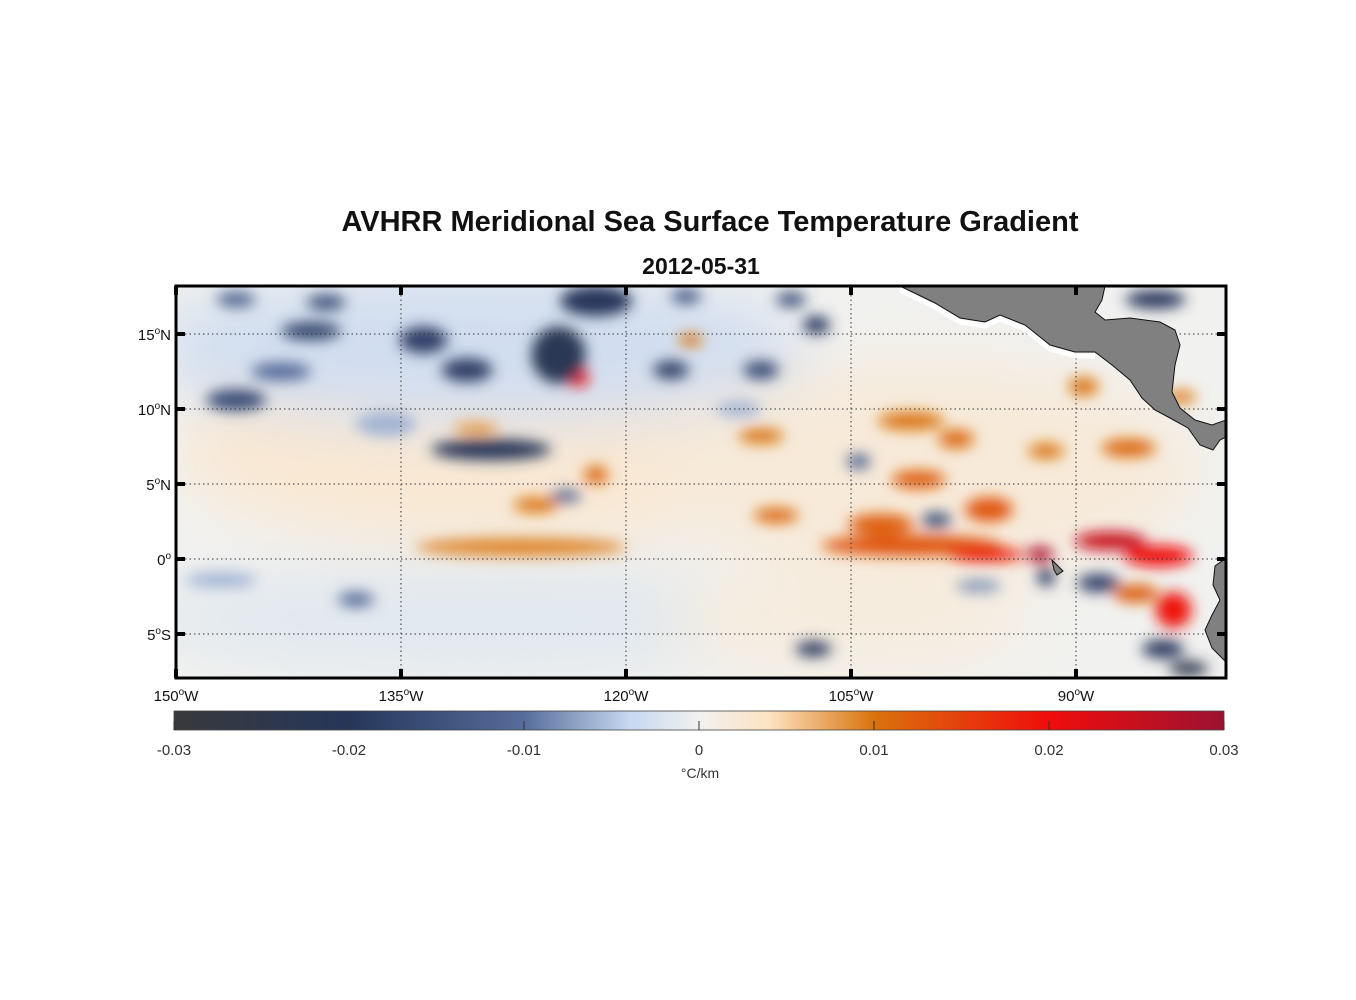 The width and height of the screenshot is (1356, 1000). Describe the element at coordinates (701, 266) in the screenshot. I see `chart-subtitle: 2012-05-31` at that location.